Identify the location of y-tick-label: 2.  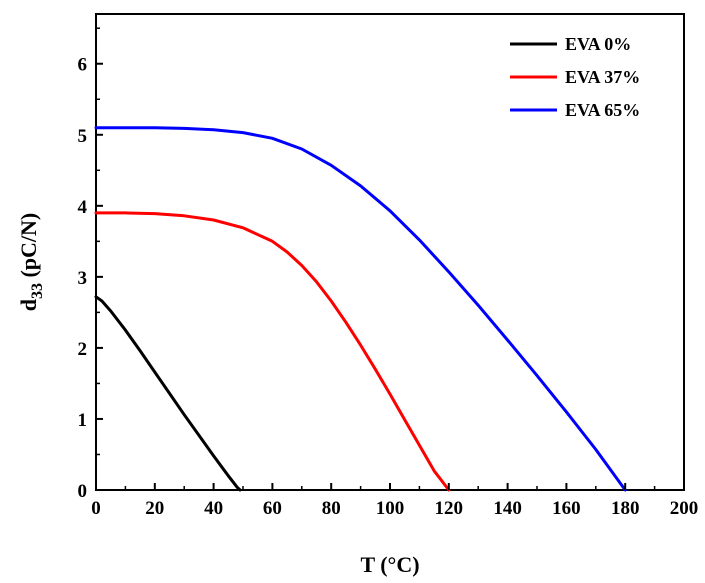
(83, 349).